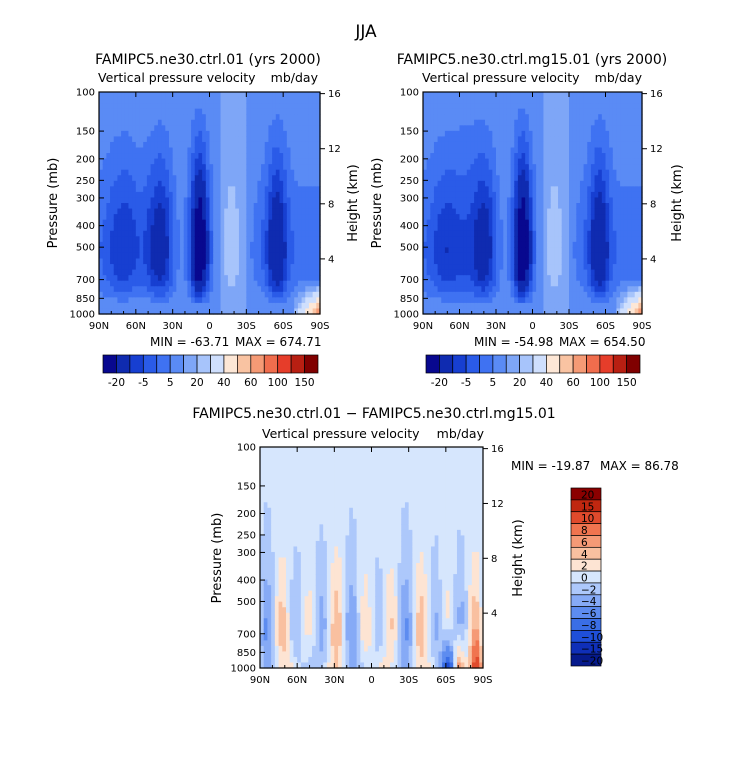 Image resolution: width=733 pixels, height=762 pixels. What do you see at coordinates (512, 364) in the screenshot?
I see `colorbar-swatch` at bounding box center [512, 364].